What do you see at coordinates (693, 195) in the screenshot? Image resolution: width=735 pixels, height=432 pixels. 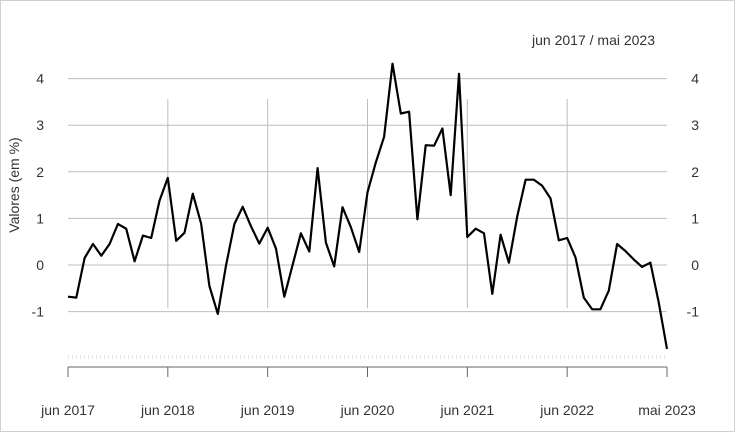 I see `y-tick-labels-right: -1 0 1 2 3 4` at bounding box center [693, 195].